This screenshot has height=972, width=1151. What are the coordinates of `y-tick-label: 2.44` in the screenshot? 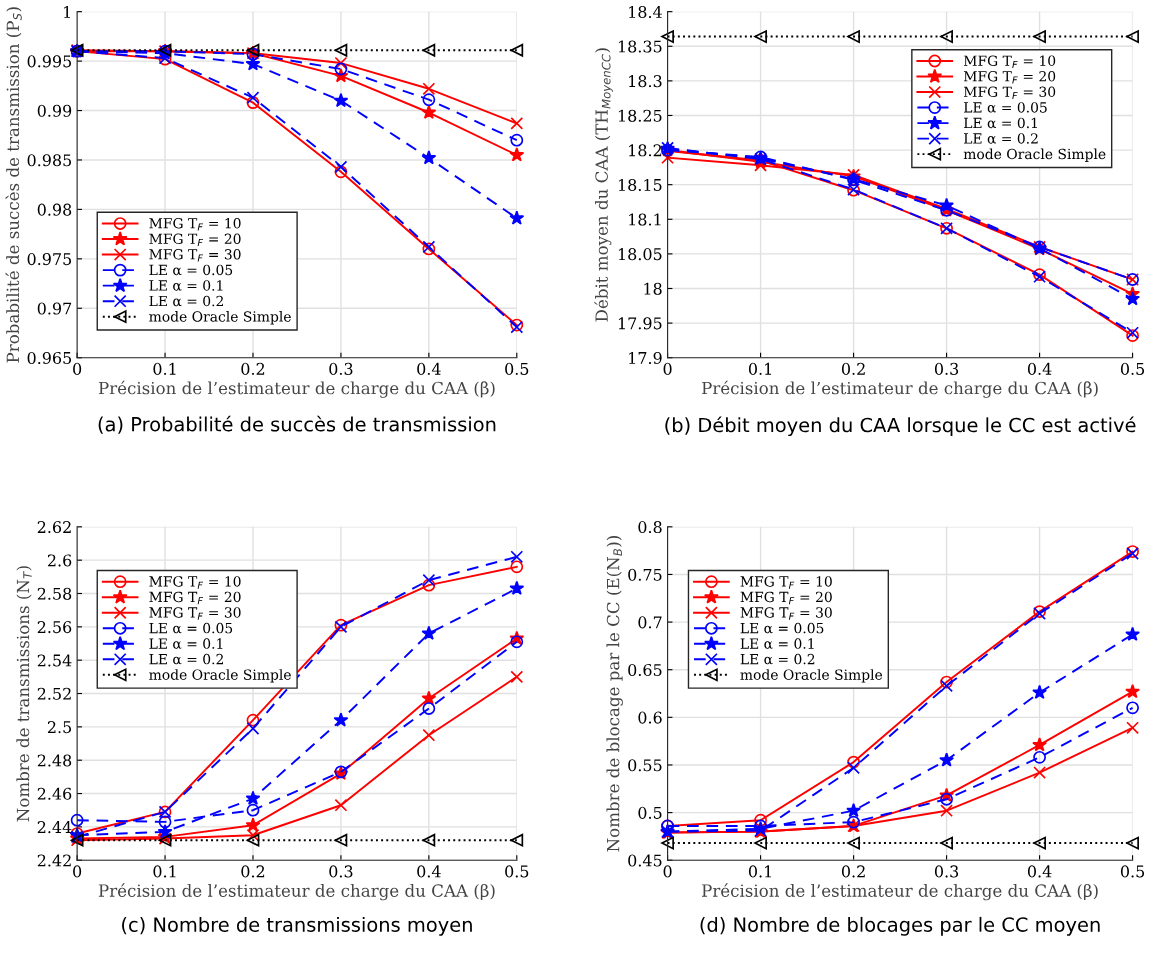 It's located at (54, 827).